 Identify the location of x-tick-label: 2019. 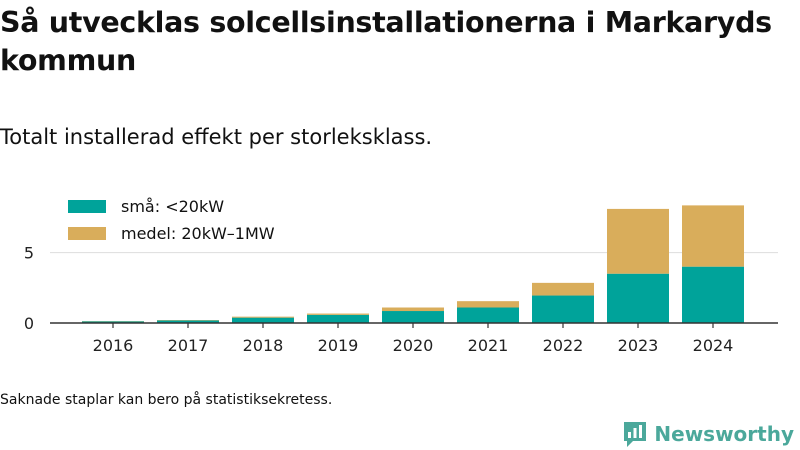
(338, 345).